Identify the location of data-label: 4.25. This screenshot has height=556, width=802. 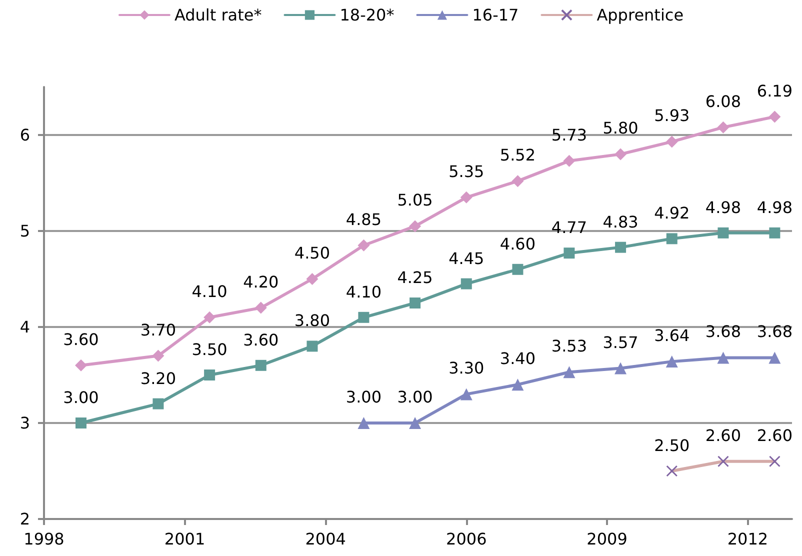
(415, 277).